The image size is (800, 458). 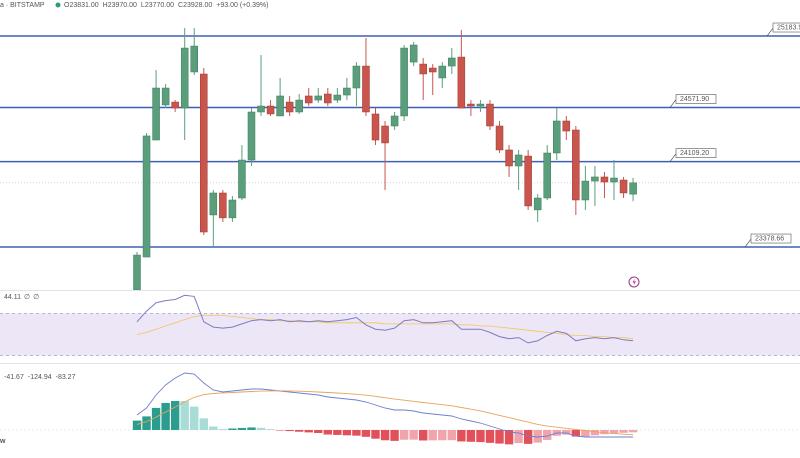 I want to click on macd-value: -83.27, so click(x=66, y=377).